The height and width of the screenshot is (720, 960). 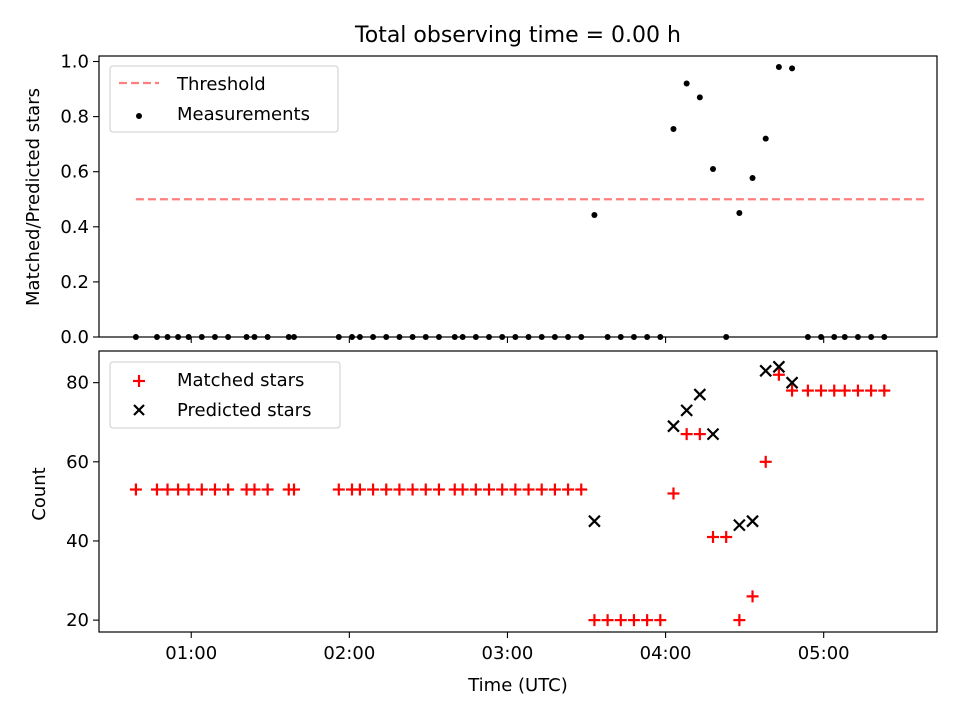 I want to click on top-legend-box, so click(x=224, y=99).